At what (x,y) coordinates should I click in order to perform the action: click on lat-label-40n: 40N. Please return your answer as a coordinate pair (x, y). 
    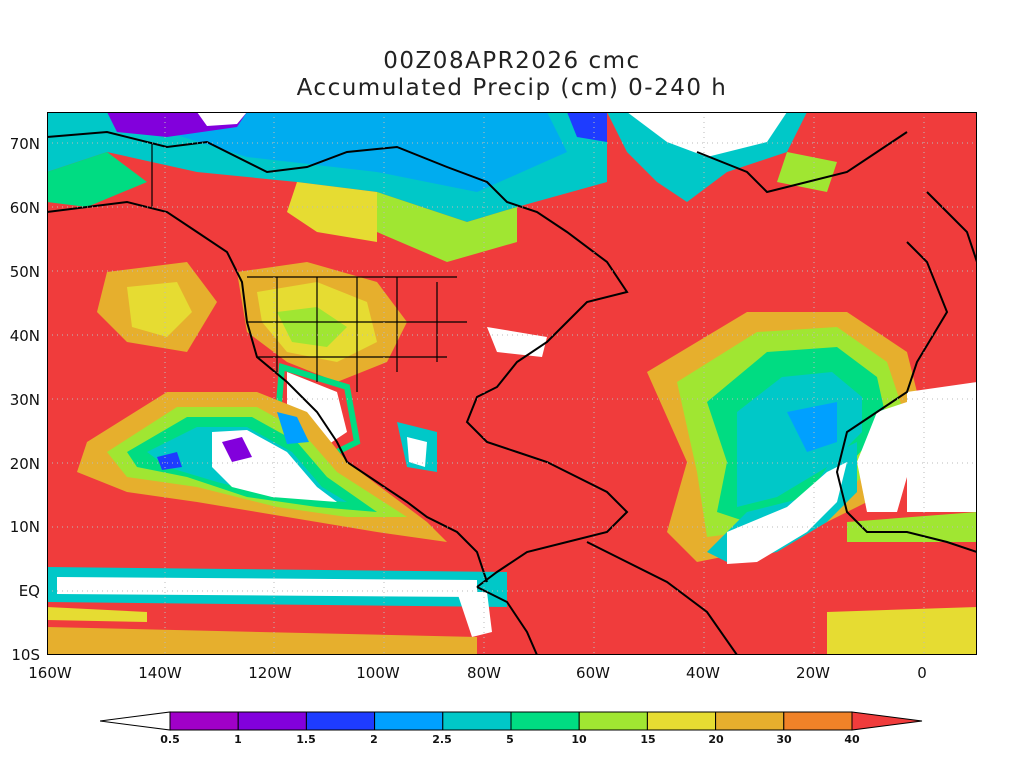
    Looking at the image, I should click on (24, 336).